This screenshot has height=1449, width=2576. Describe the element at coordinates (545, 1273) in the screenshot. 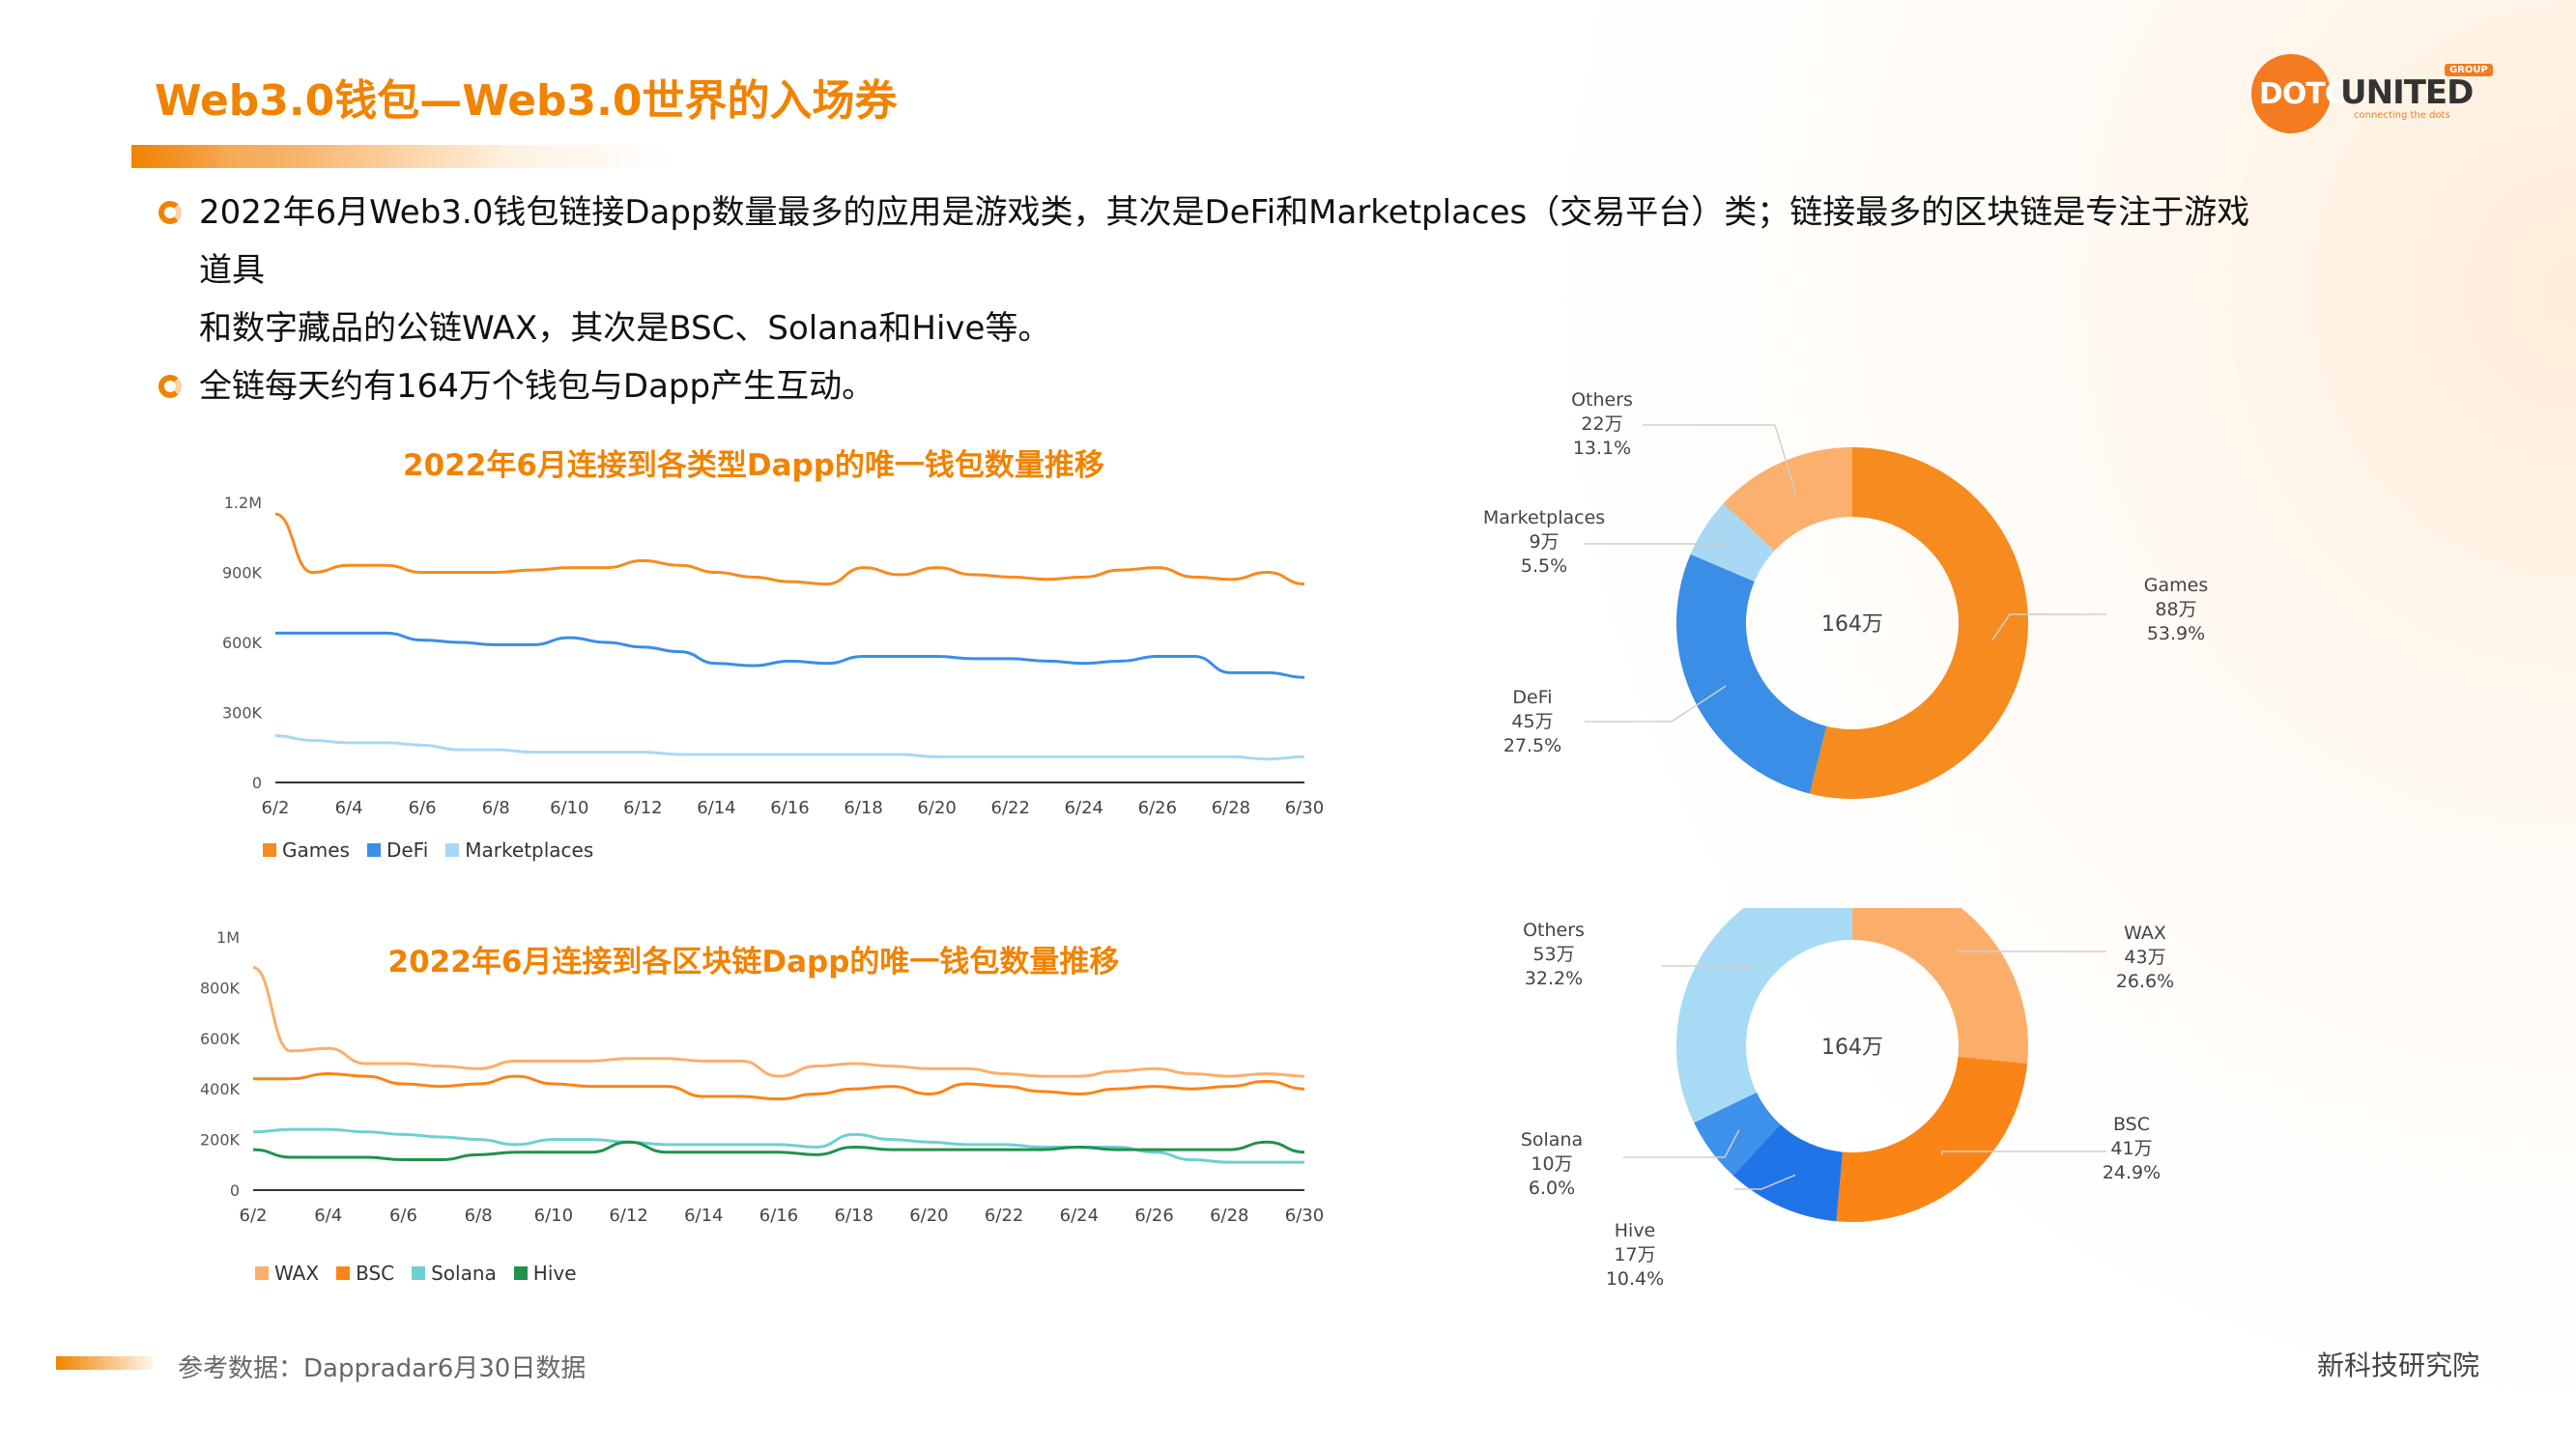

I see `legend-item-hive: Hive` at that location.